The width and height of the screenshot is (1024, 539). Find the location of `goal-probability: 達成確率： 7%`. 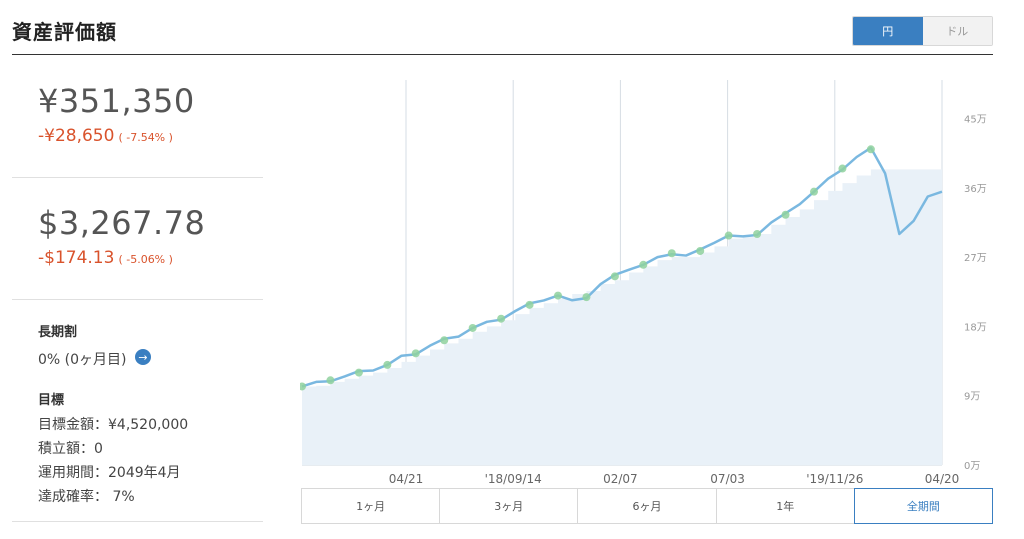

goal-probability: 達成確率： 7% is located at coordinates (86, 497).